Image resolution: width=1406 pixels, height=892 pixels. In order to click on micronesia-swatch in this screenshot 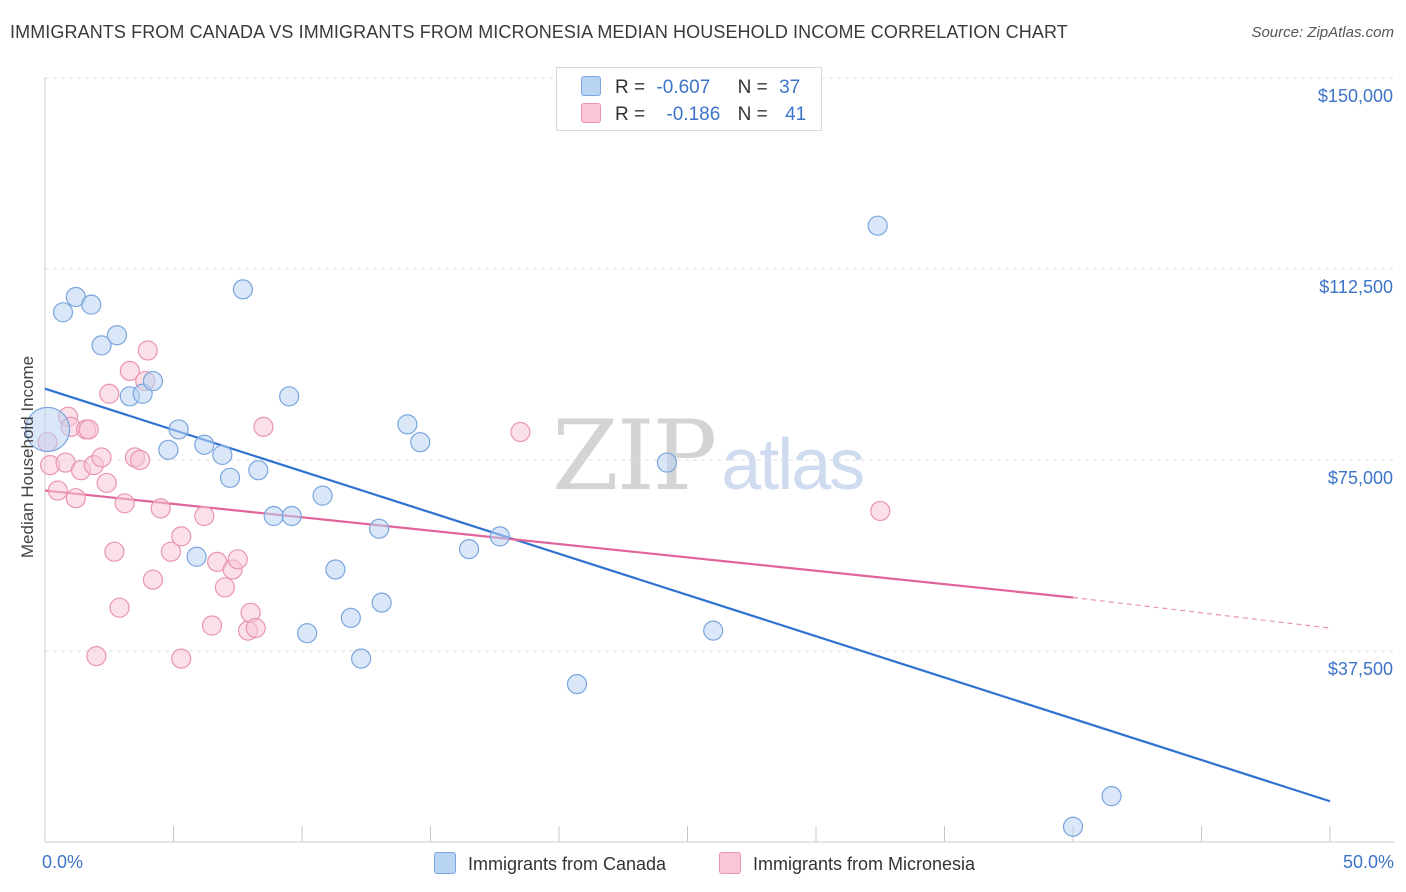, I will do `click(591, 113)`.